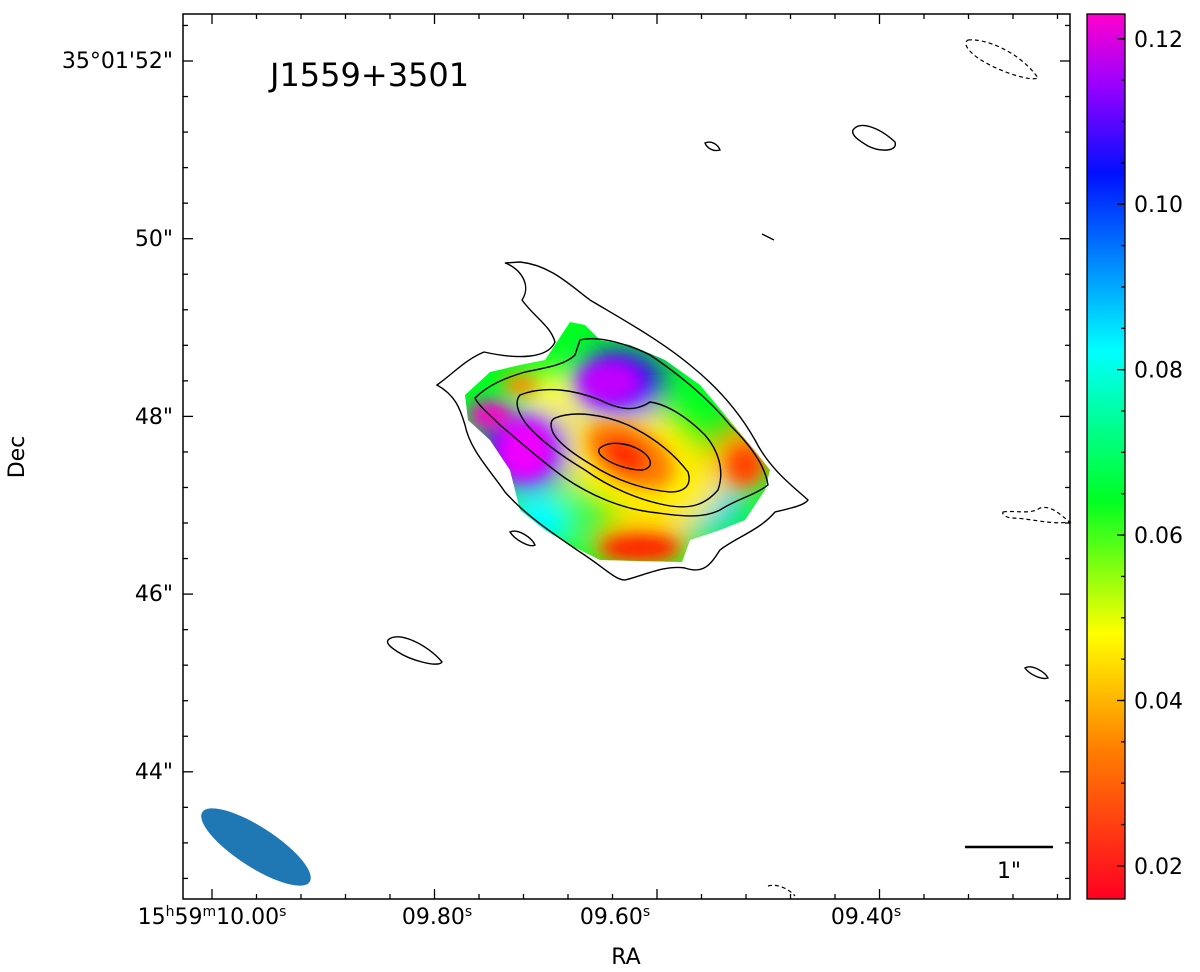 This screenshot has width=1200, height=972. What do you see at coordinates (212, 917) in the screenshot?
I see `x-tick-label: 15h59m10.00s` at bounding box center [212, 917].